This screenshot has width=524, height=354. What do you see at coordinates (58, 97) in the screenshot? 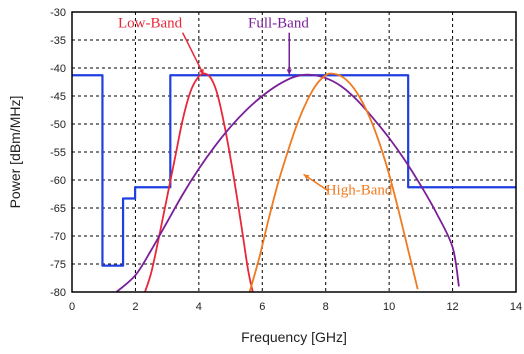
I see `y-tick-label: -45` at bounding box center [58, 97].